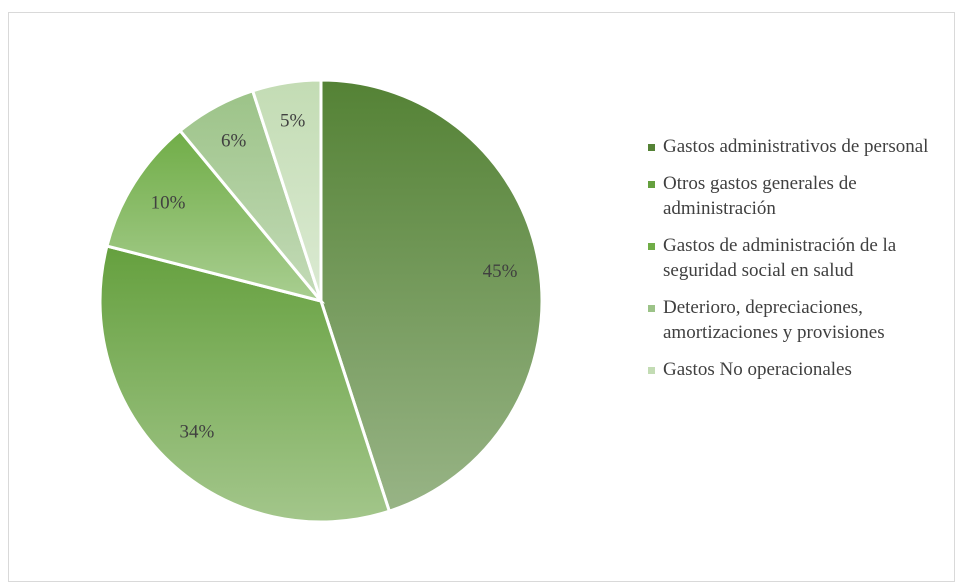 The image size is (956, 583). What do you see at coordinates (757, 369) in the screenshot?
I see `legend-label: Gastos No operacionales` at bounding box center [757, 369].